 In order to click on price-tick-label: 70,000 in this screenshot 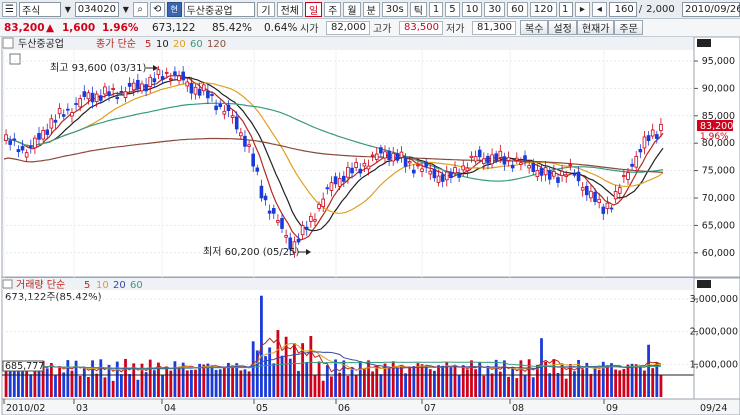, I will do `click(718, 198)`.